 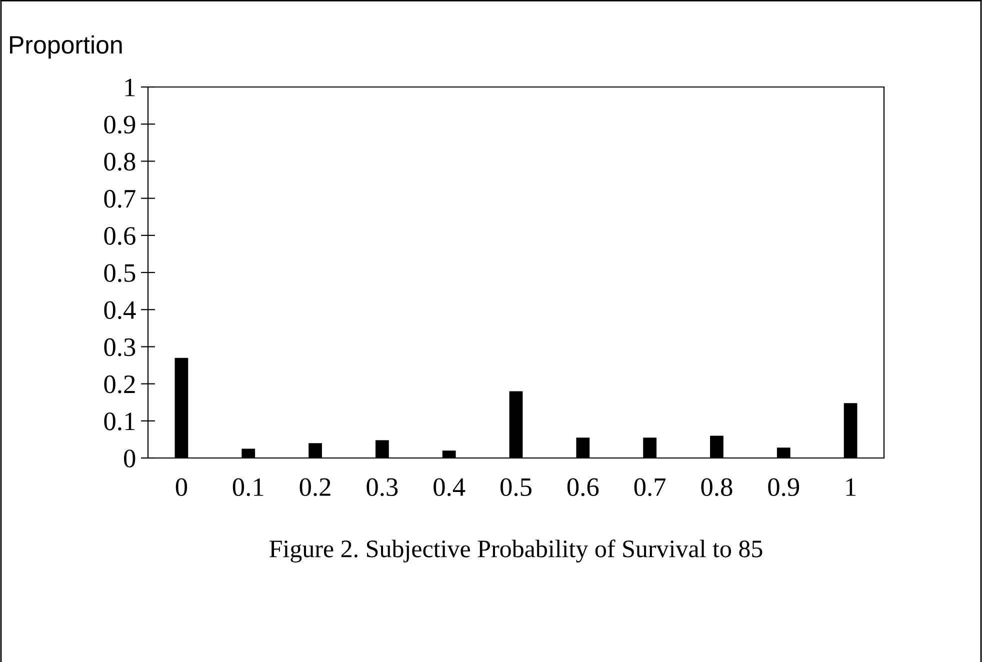 I want to click on y-tick-label: 0.7, so click(x=120, y=199).